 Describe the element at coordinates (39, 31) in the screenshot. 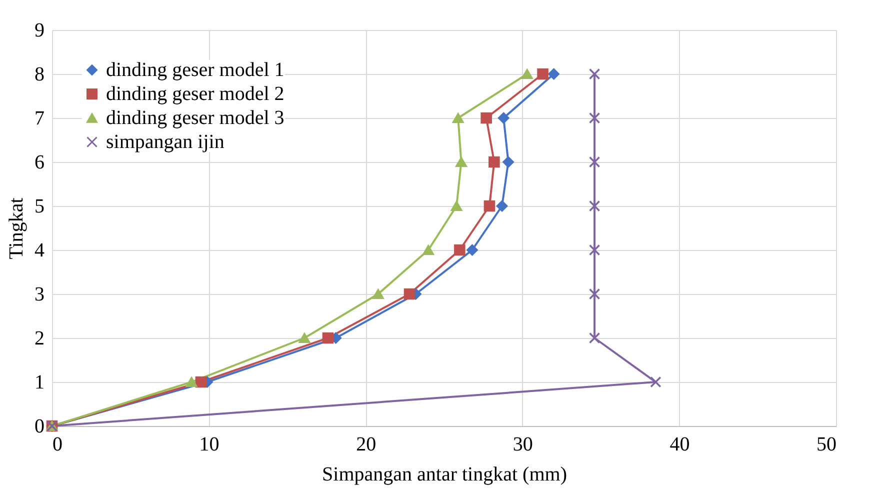

I see `y-tick-label: 9` at that location.